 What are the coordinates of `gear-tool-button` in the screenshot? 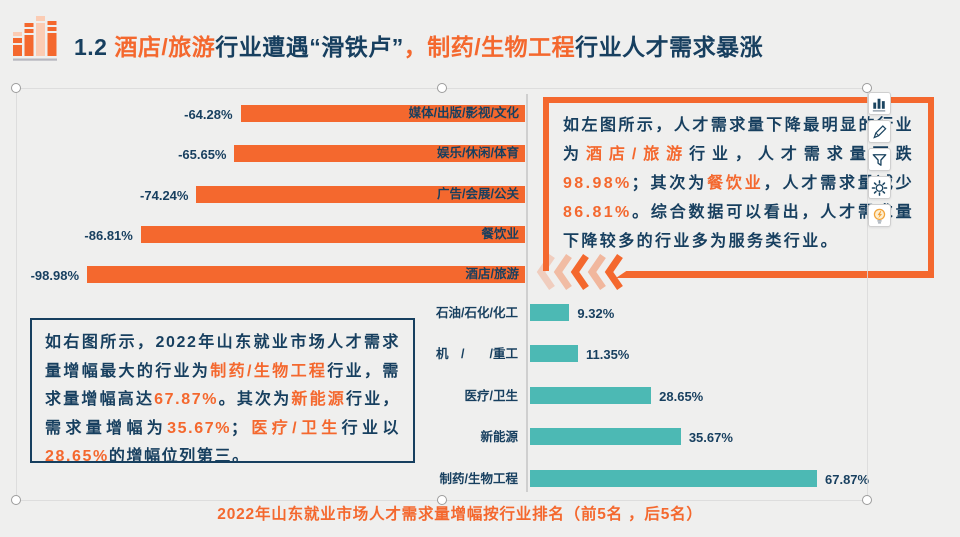 It's located at (879, 187).